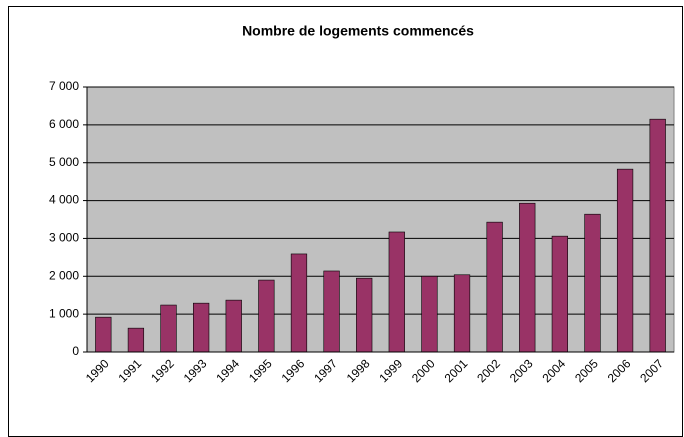 The width and height of the screenshot is (684, 437). I want to click on y-tick-label: 1 000, so click(64, 313).